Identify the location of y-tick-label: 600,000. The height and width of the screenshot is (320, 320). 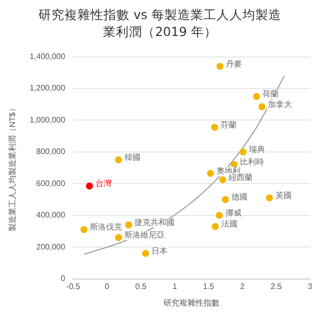
(51, 183).